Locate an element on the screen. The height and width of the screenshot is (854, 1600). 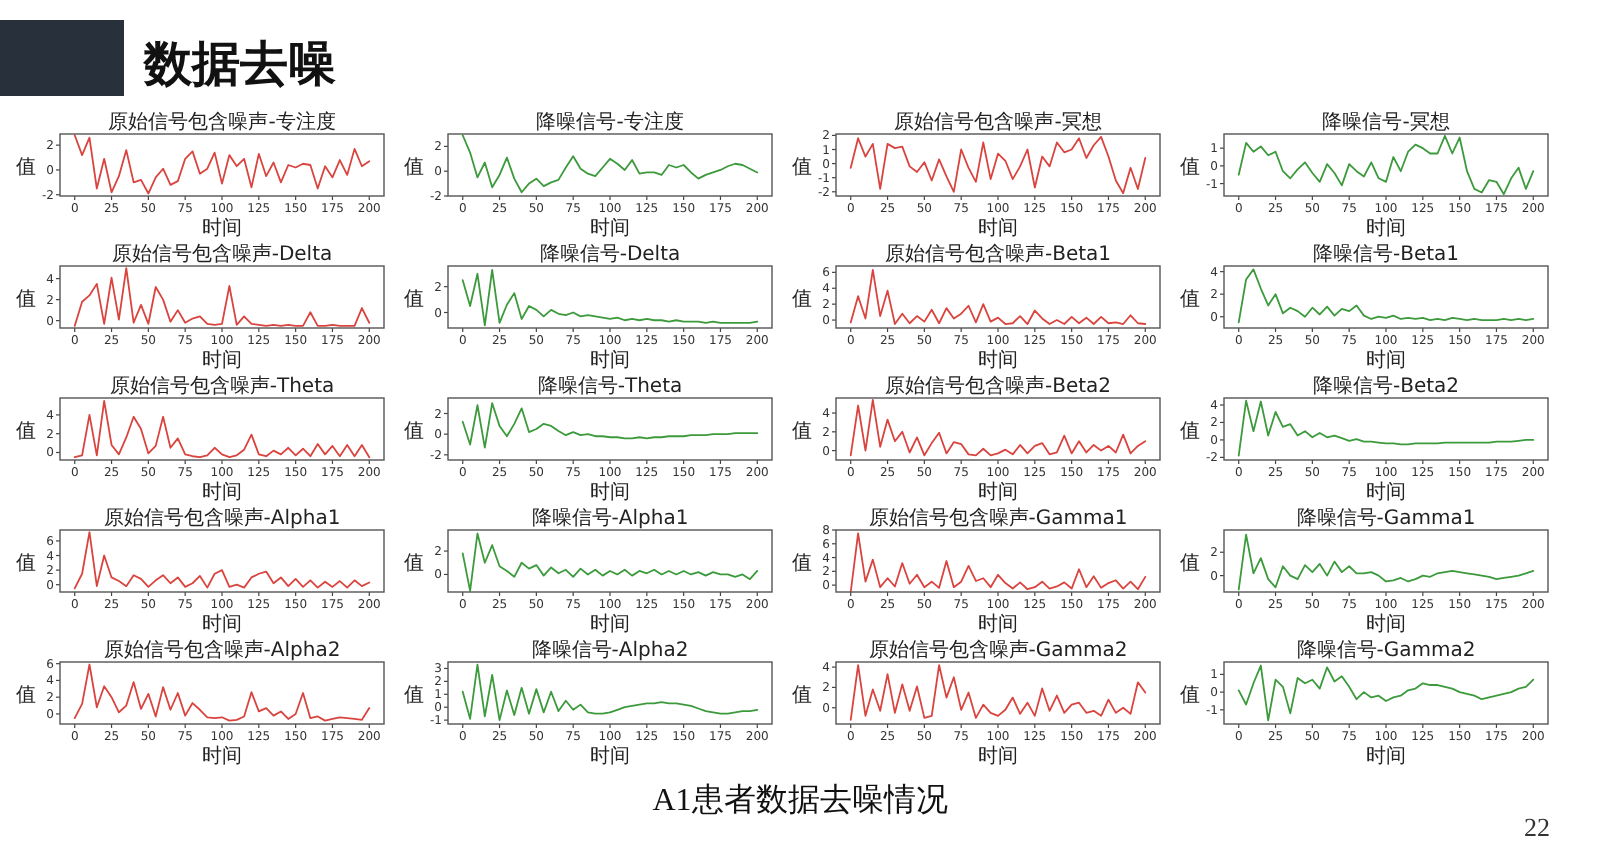
chart-title: 降噪信号-Theta is located at coordinates (610, 386).